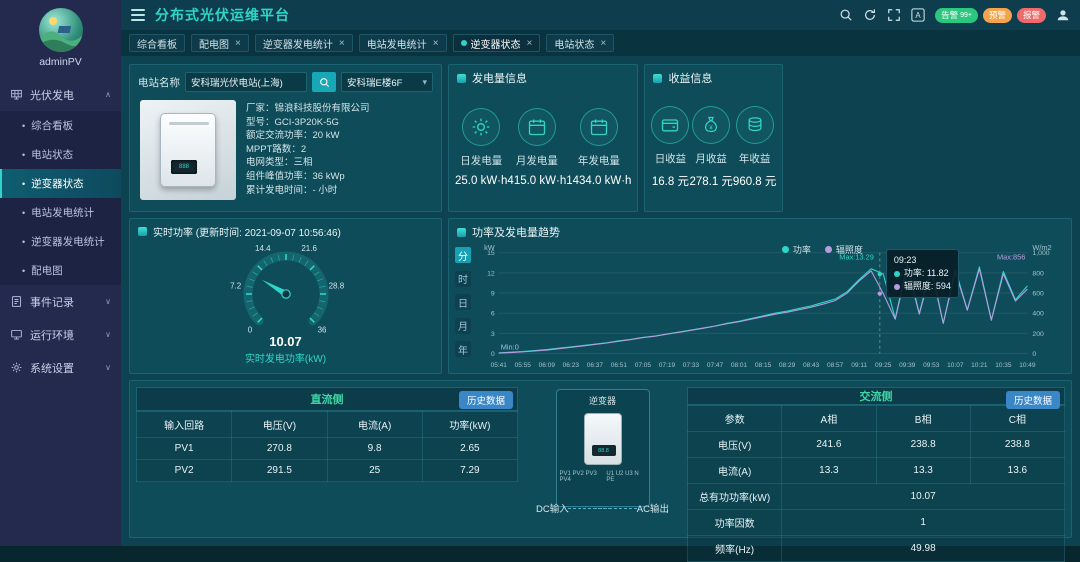 The image size is (1080, 562). Describe the element at coordinates (402, 43) in the screenshot. I see `tab-电站发电统计: 电站发电统计 ×` at that location.